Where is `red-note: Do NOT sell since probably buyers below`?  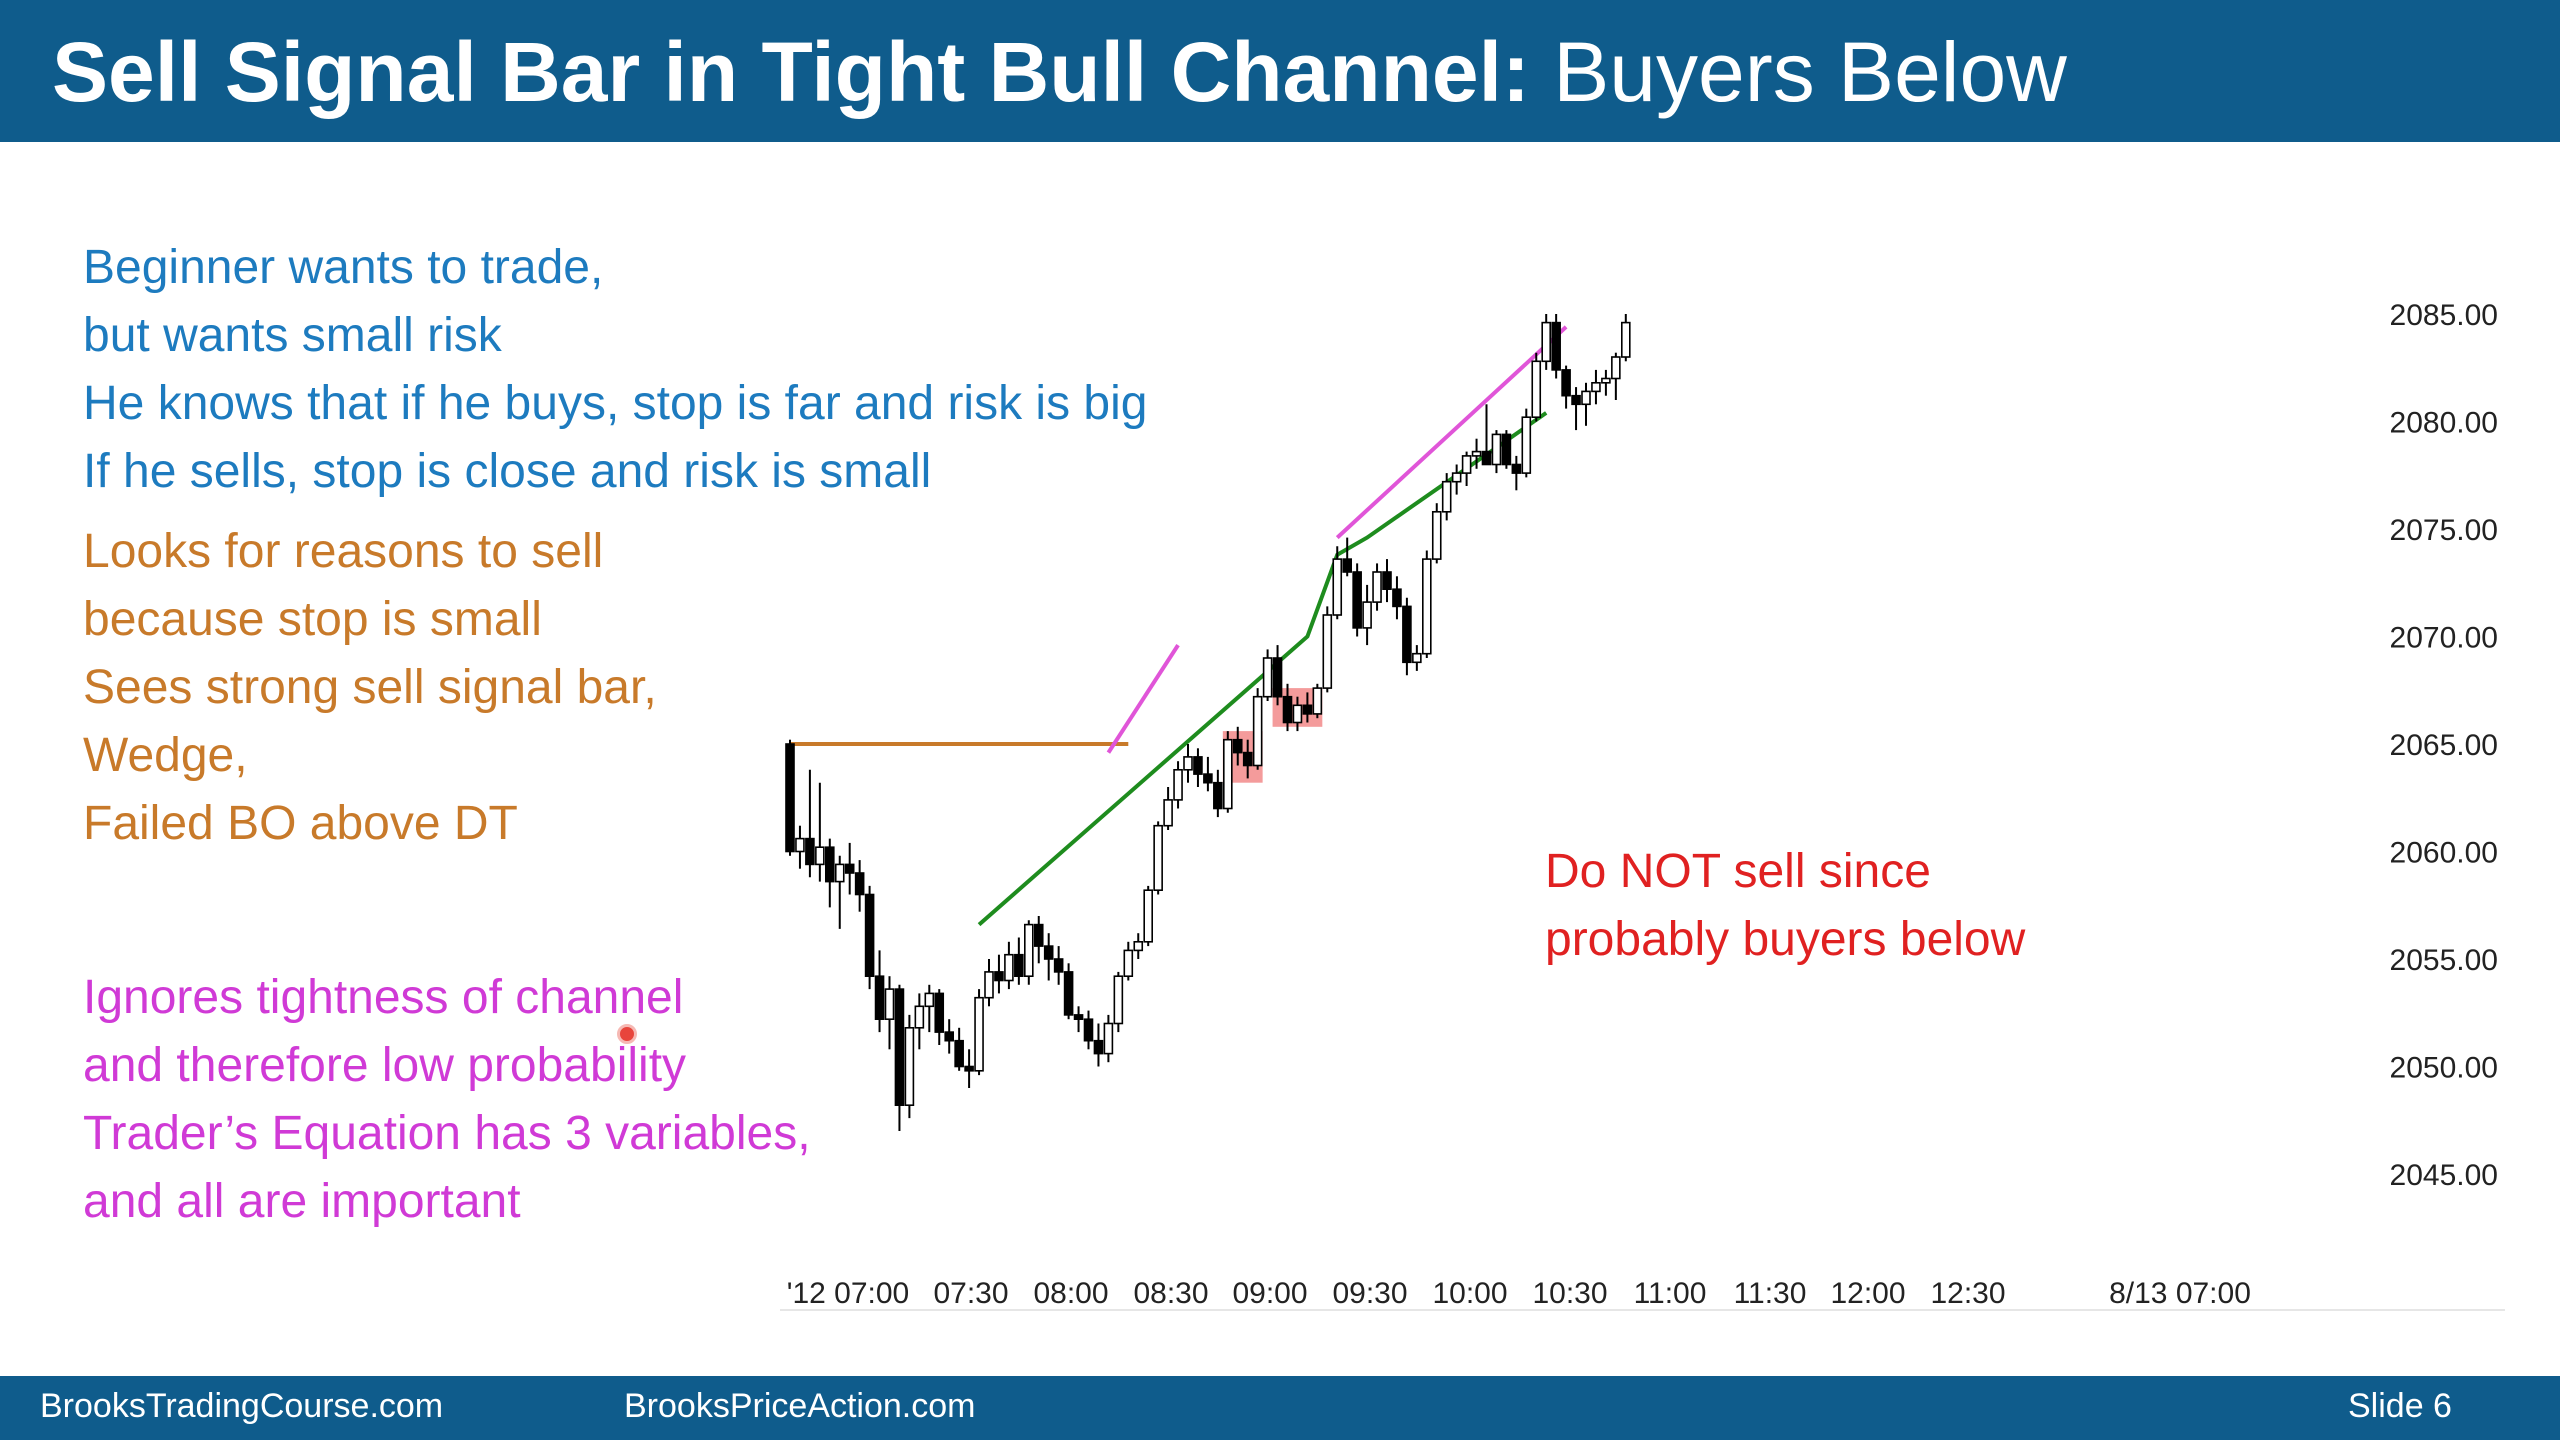
red-note: Do NOT sell since probably buyers below is located at coordinates (1785, 906).